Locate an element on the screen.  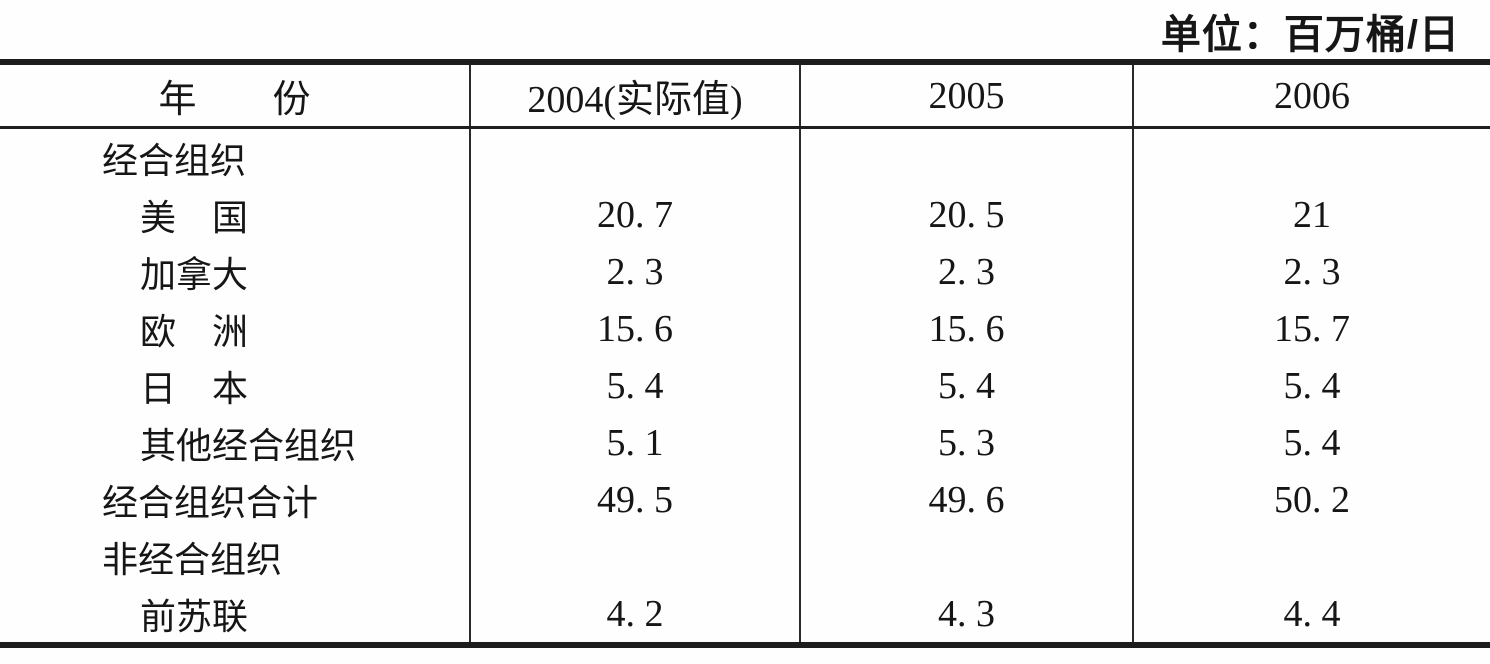
cell-2006: 15. 7 is located at coordinates (1311, 328).